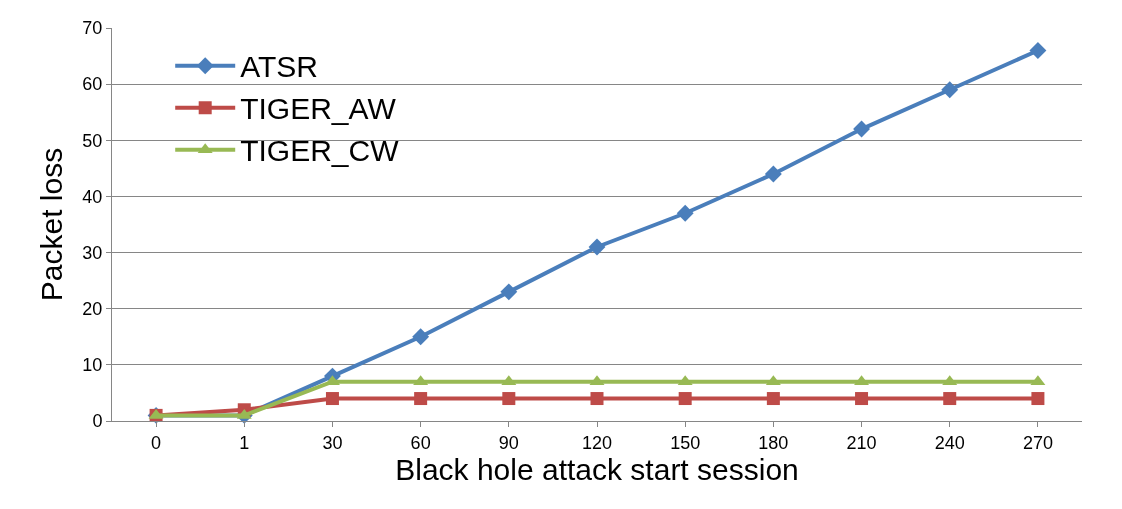  I want to click on x-tick-label: 120, so click(597, 442).